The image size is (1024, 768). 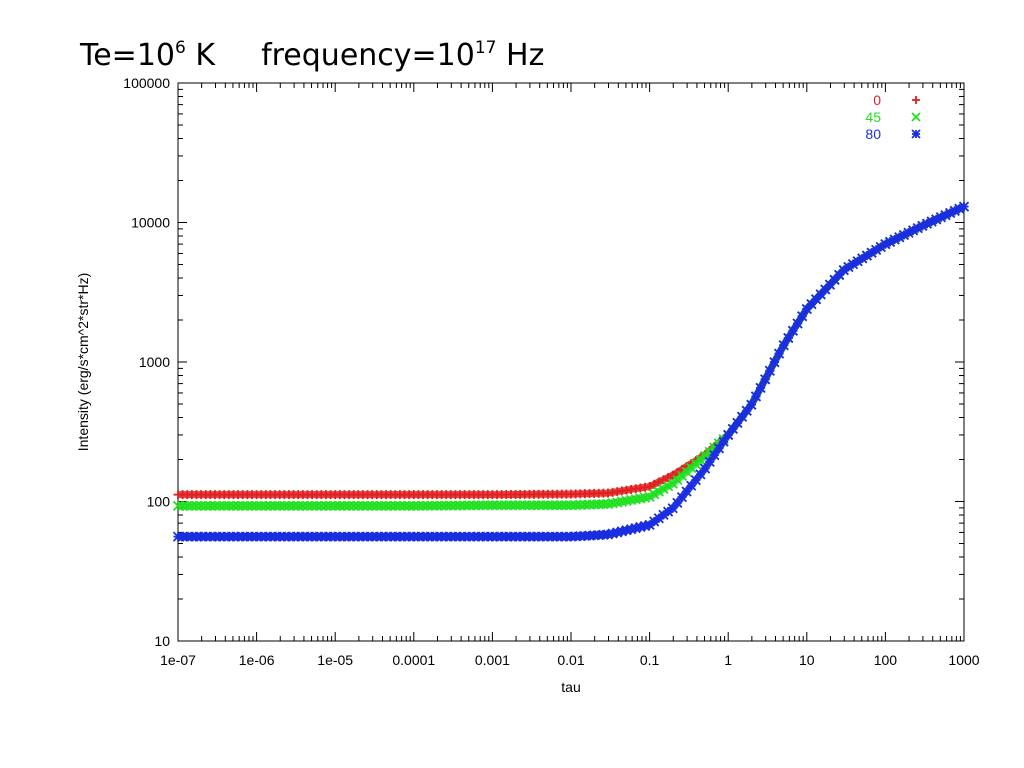 I want to click on y-tick-label: 100000, so click(x=146, y=83).